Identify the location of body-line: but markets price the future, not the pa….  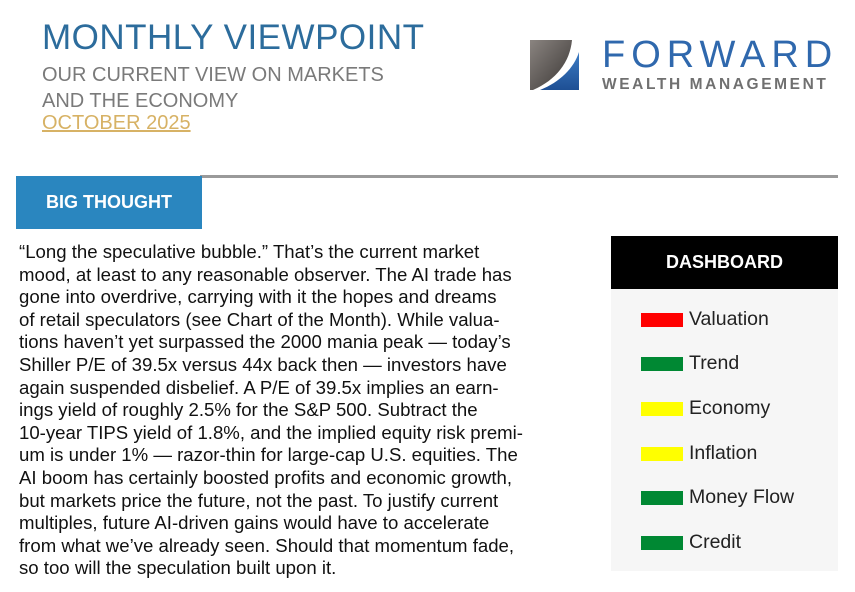
(259, 500).